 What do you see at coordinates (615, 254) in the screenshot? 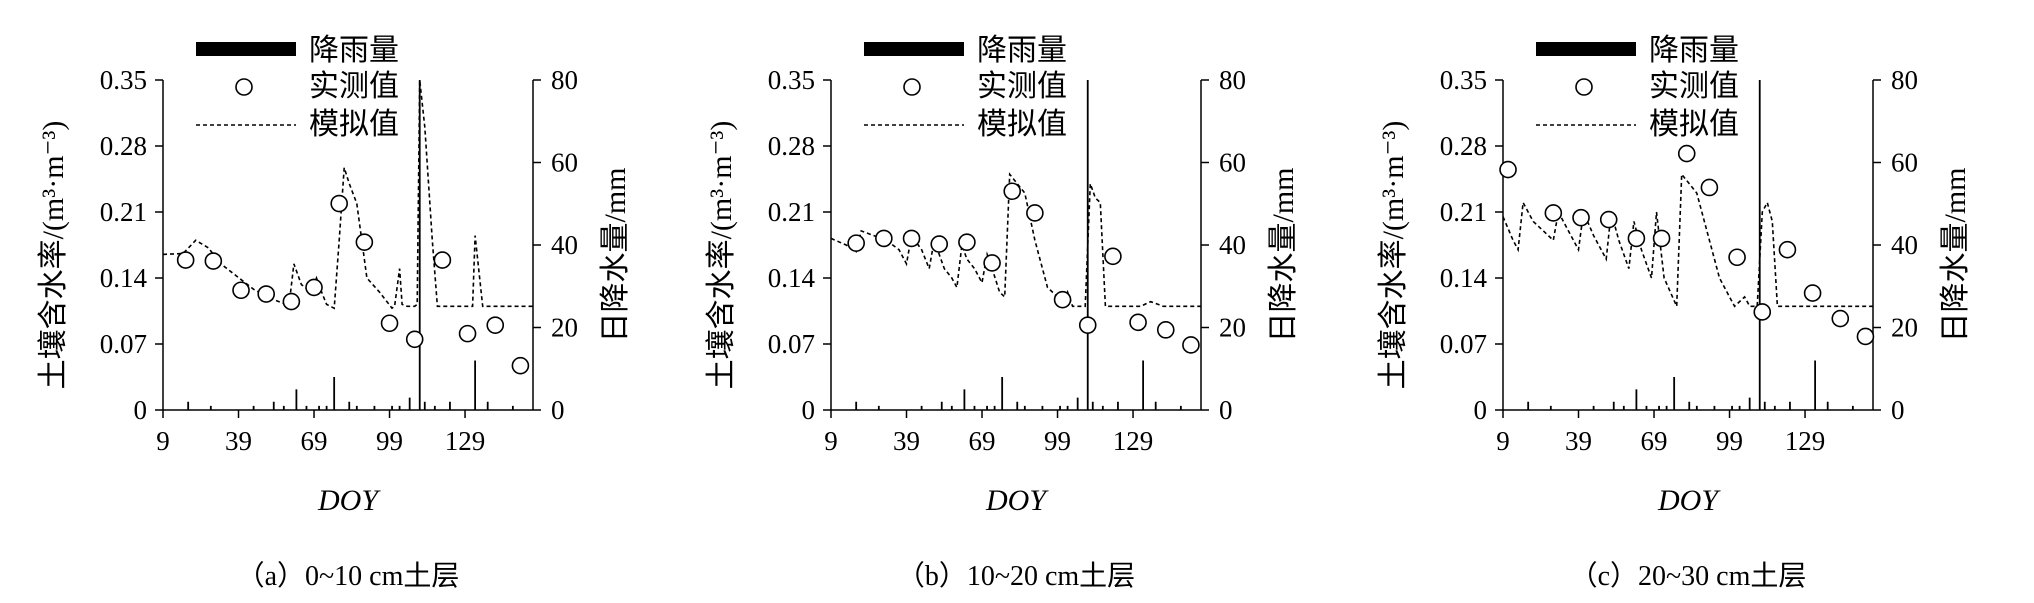
I see `y2-axis-title: 日降水量/mm` at bounding box center [615, 254].